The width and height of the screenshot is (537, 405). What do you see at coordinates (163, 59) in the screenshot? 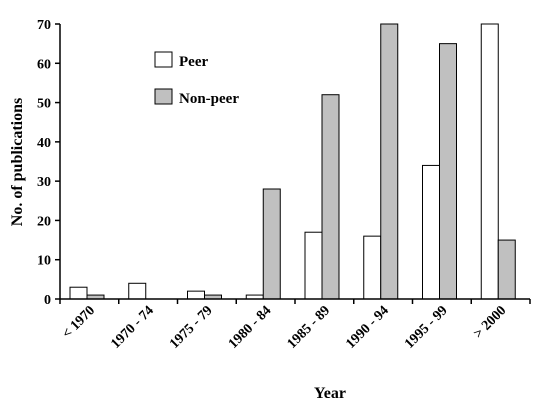
I see `legend-swatch-peer` at bounding box center [163, 59].